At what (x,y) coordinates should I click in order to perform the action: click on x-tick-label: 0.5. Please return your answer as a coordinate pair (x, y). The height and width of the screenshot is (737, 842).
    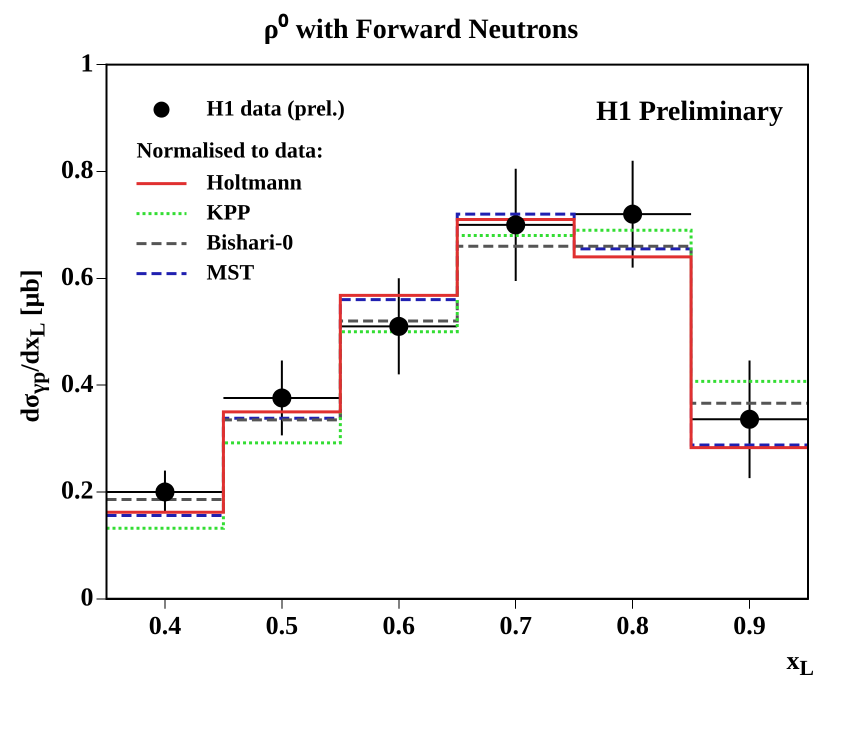
    Looking at the image, I should click on (282, 625).